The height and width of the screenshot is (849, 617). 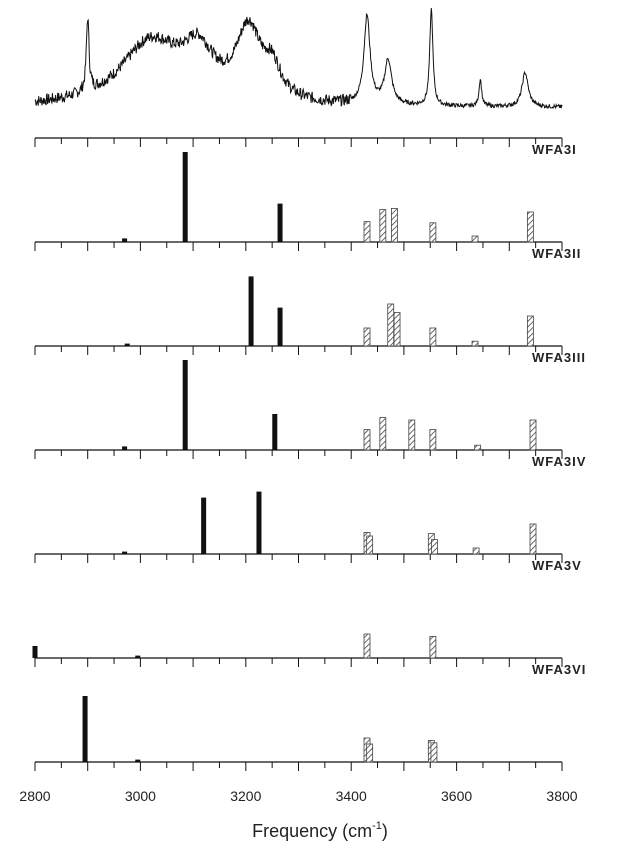 What do you see at coordinates (140, 796) in the screenshot?
I see `x-tick-label: 3000` at bounding box center [140, 796].